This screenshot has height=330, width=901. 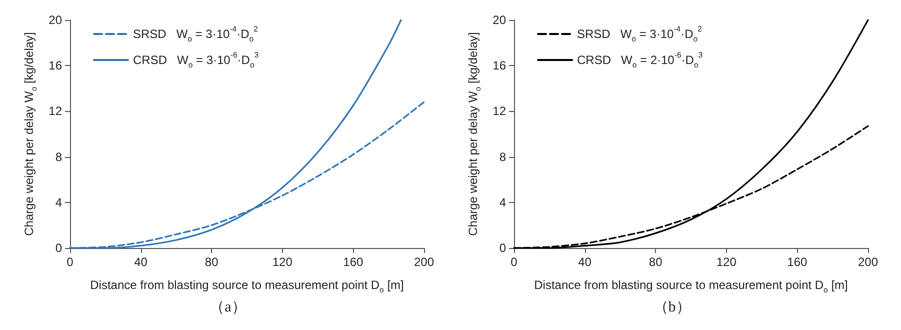 What do you see at coordinates (672, 308) in the screenshot?
I see `text: （b）` at bounding box center [672, 308].